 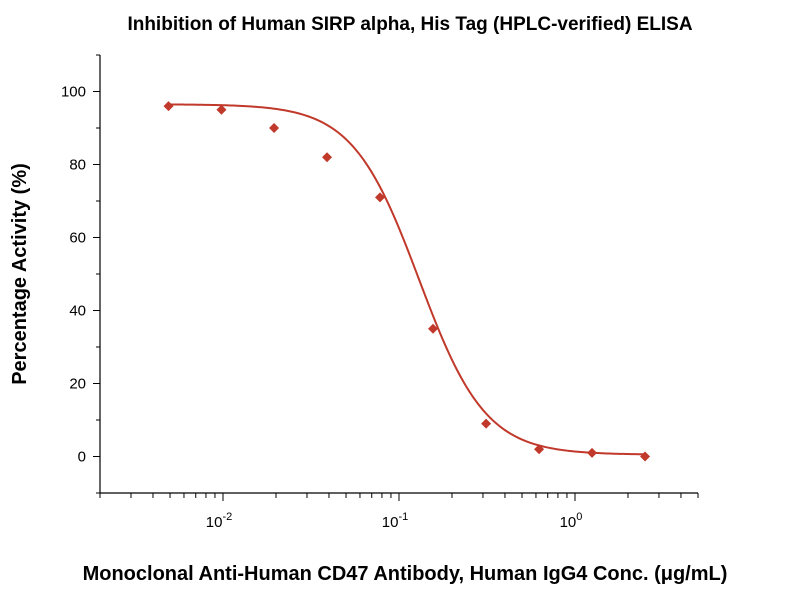 I want to click on x-tick-label: 10⁻¹, so click(x=395, y=521).